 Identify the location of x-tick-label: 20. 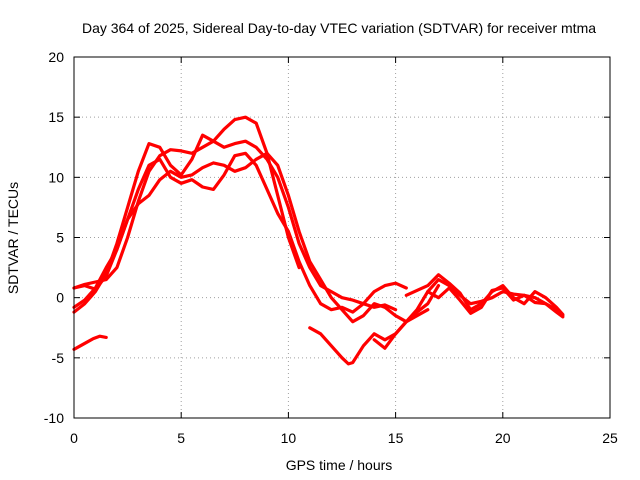
(503, 438).